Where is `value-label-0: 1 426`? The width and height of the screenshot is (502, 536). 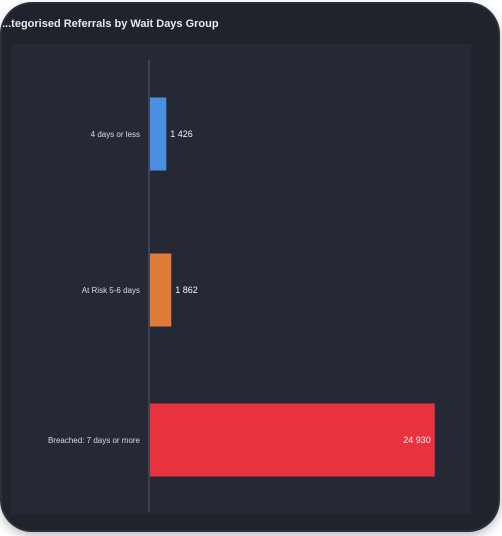 value-label-0: 1 426 is located at coordinates (181, 134).